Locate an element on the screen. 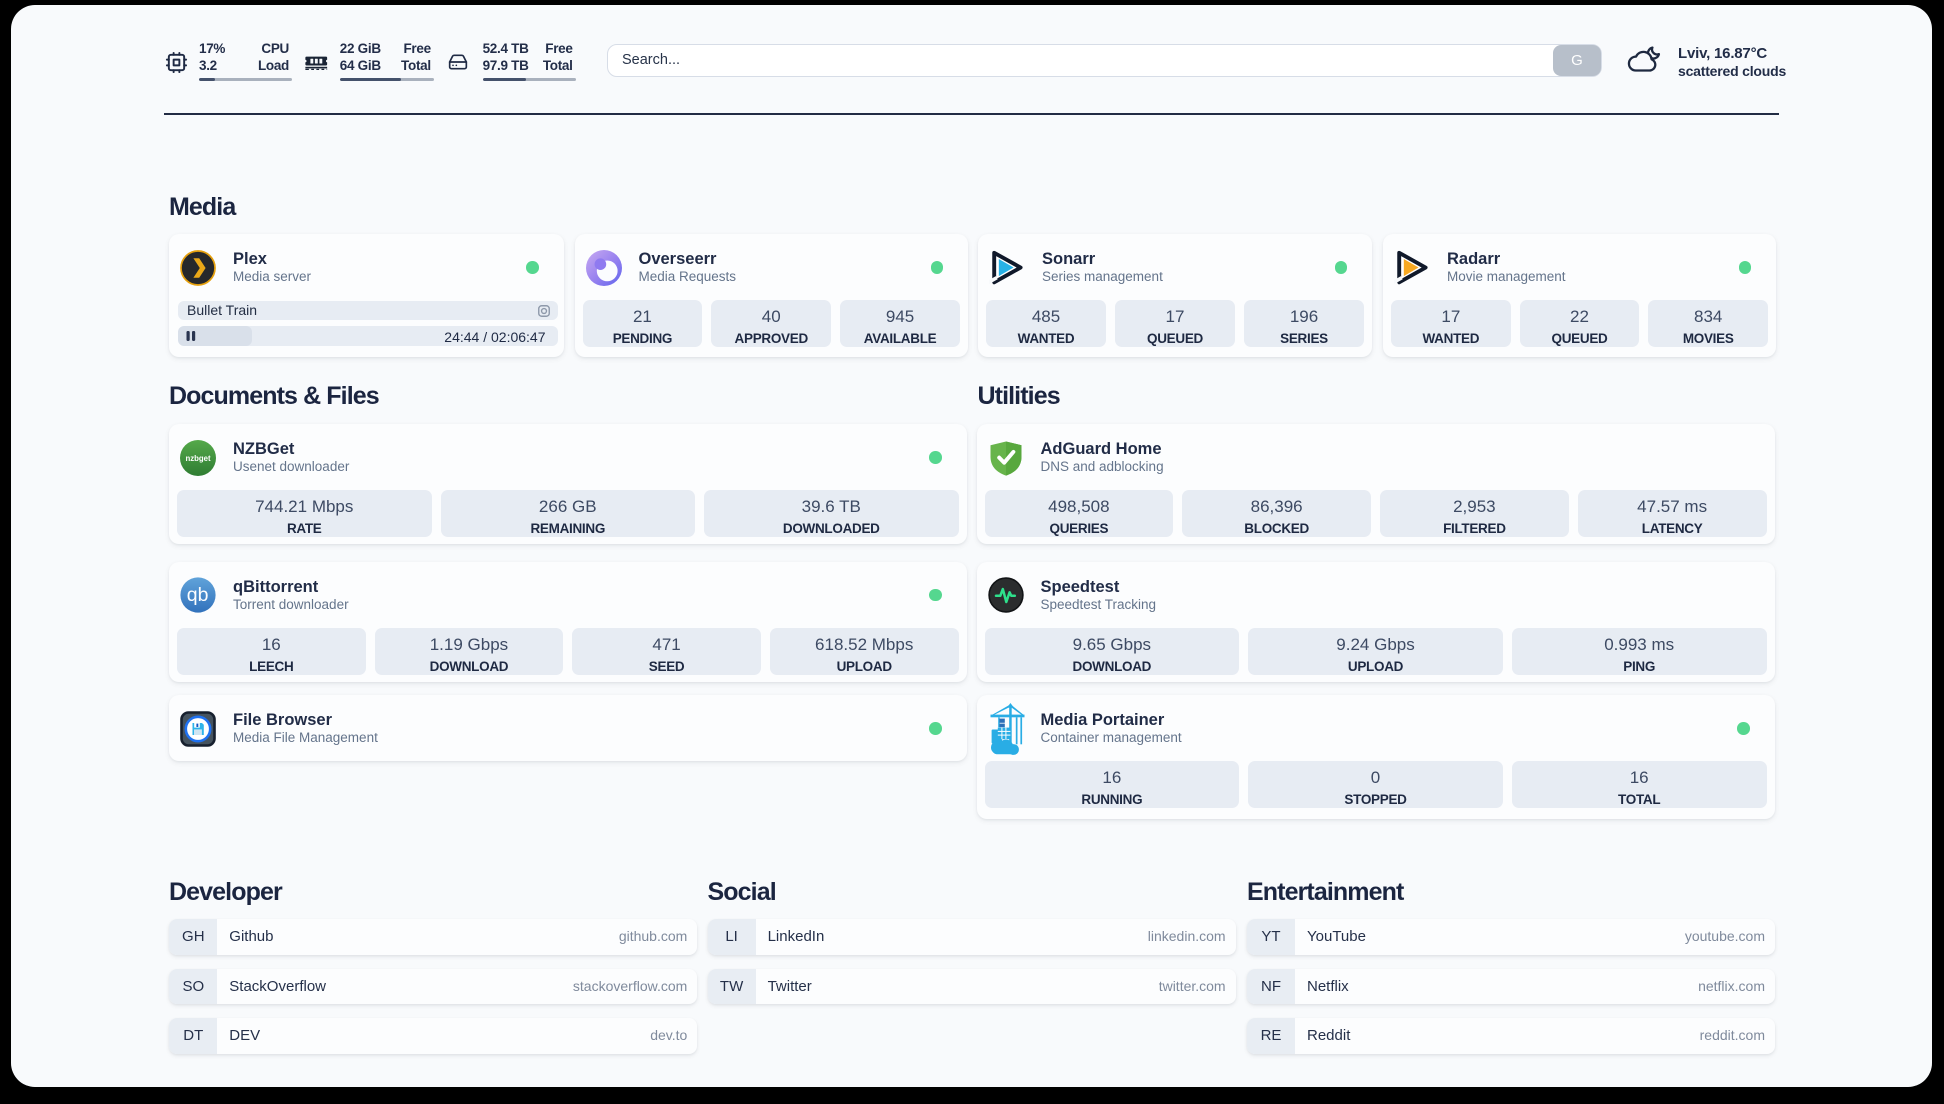 The width and height of the screenshot is (1944, 1104). svg-text: nzbget is located at coordinates (198, 457).